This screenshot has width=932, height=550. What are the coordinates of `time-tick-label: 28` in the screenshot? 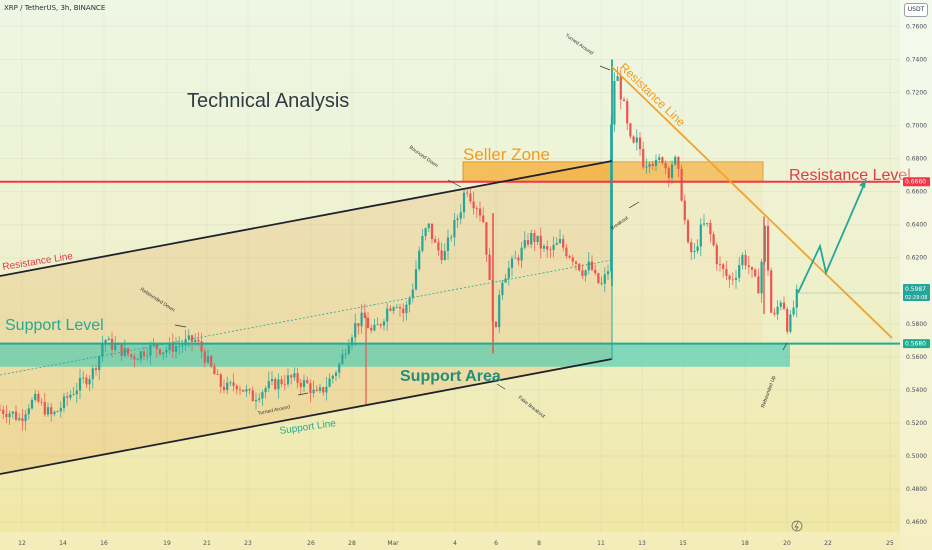 It's located at (352, 543).